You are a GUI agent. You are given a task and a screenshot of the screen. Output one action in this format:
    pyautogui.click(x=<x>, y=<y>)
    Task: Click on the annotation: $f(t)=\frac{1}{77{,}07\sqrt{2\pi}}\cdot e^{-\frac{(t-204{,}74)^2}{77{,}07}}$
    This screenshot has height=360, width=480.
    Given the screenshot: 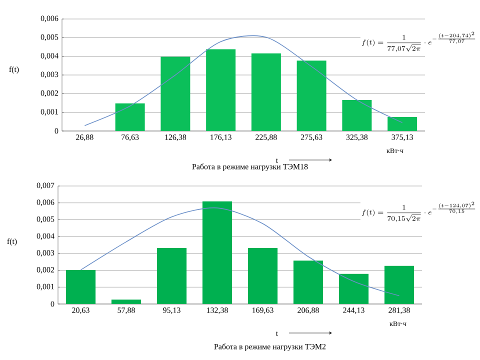 What is the action you would take?
    pyautogui.click(x=419, y=42)
    